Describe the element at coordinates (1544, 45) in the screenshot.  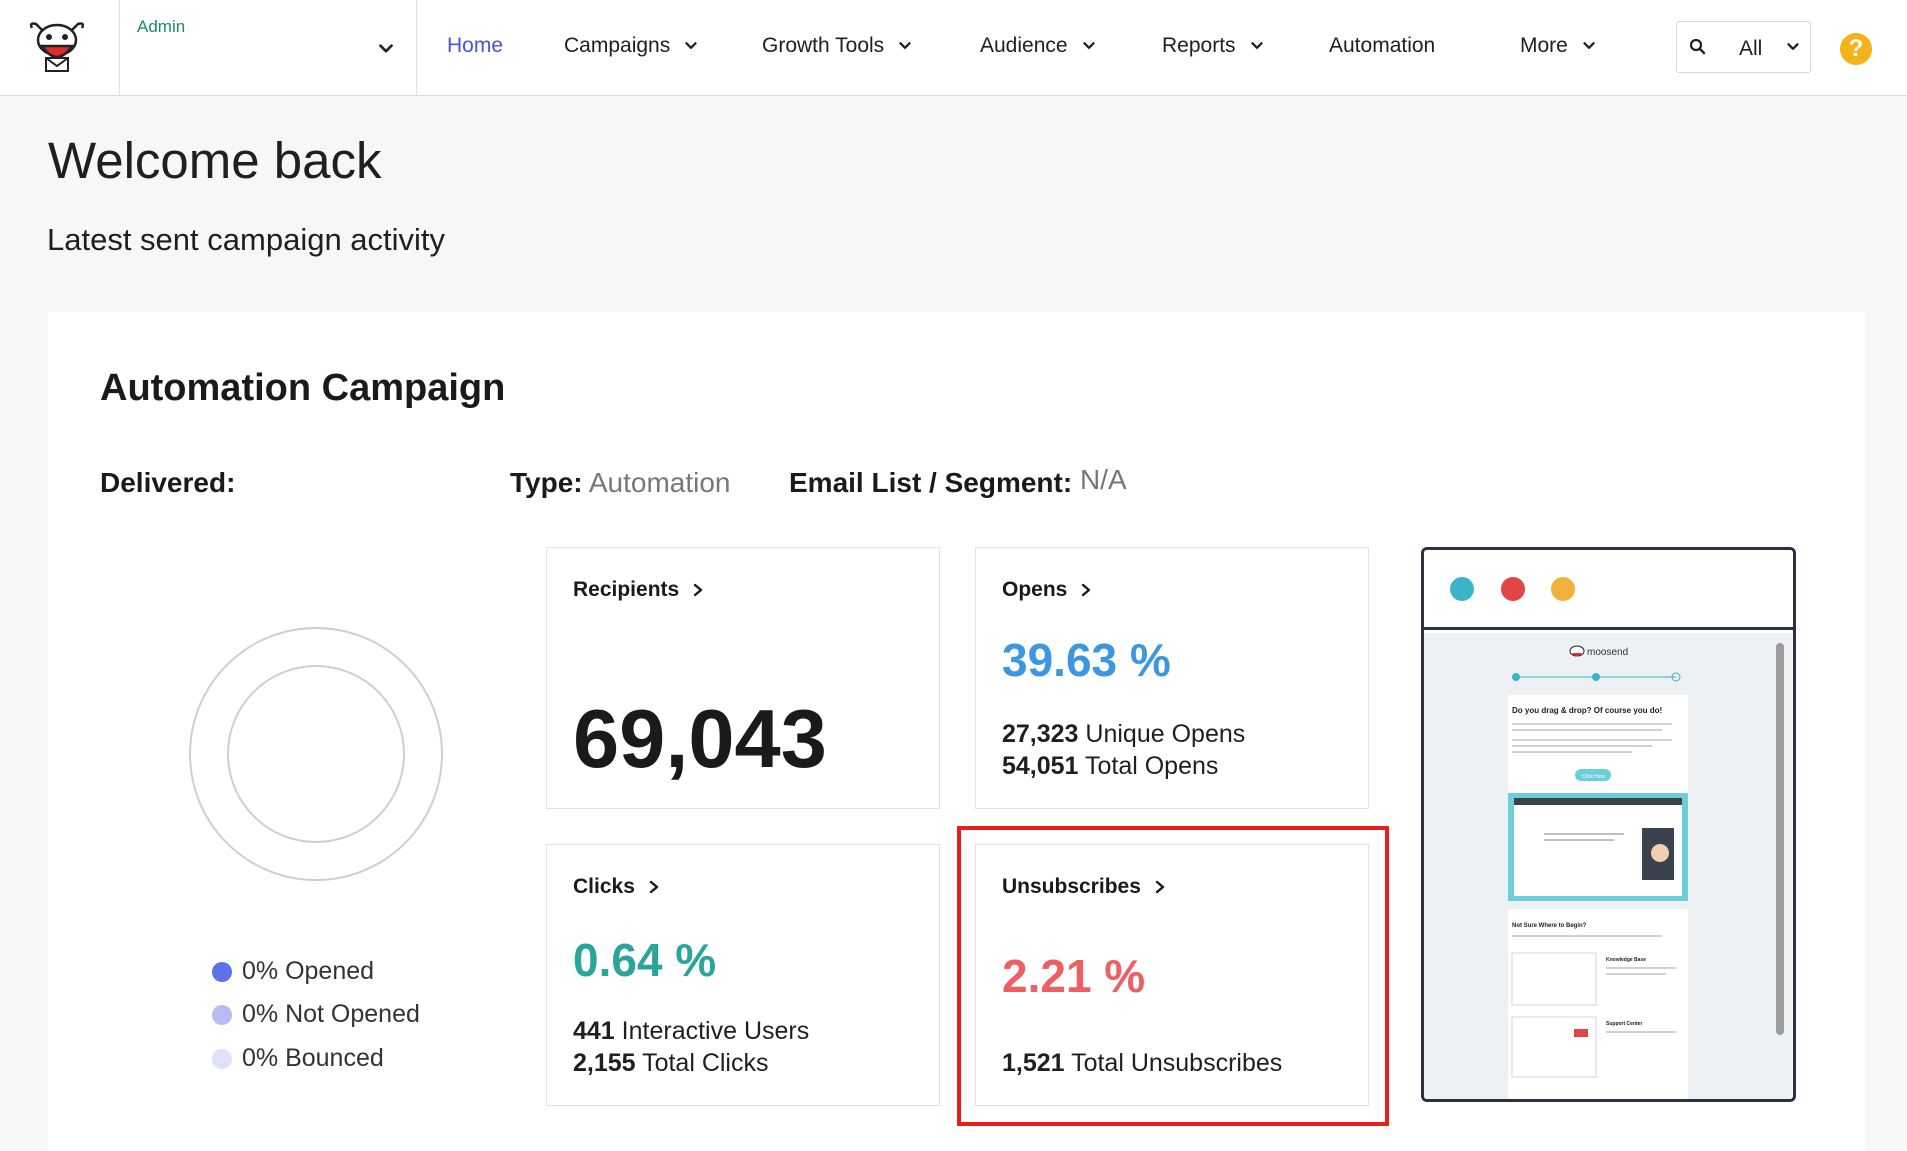
I see `nav-more-label: More` at that location.